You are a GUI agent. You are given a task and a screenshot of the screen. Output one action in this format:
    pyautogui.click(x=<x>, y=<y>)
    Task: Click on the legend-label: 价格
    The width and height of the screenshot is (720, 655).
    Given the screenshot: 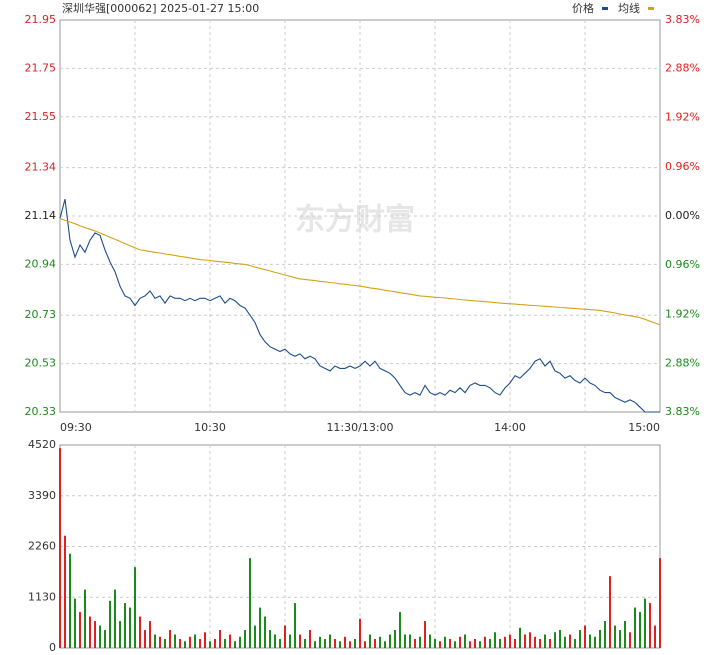 What is the action you would take?
    pyautogui.click(x=583, y=8)
    